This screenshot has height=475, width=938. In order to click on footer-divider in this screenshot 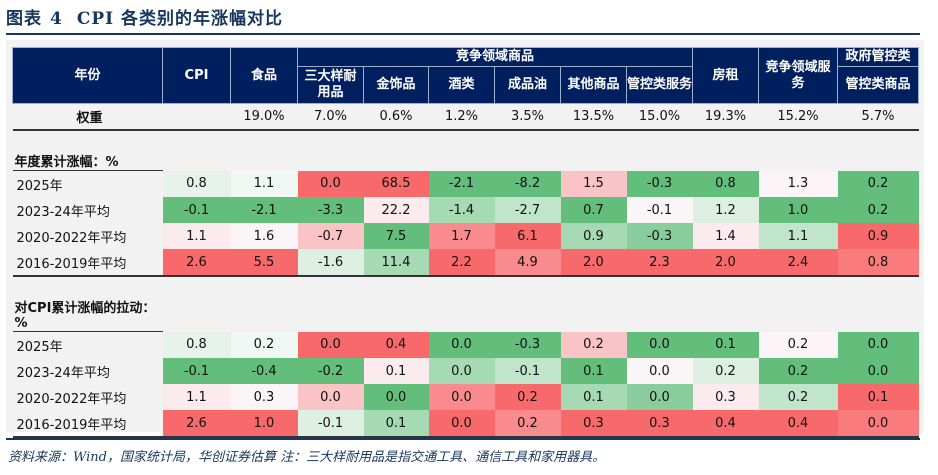, I will do `click(463, 439)`.